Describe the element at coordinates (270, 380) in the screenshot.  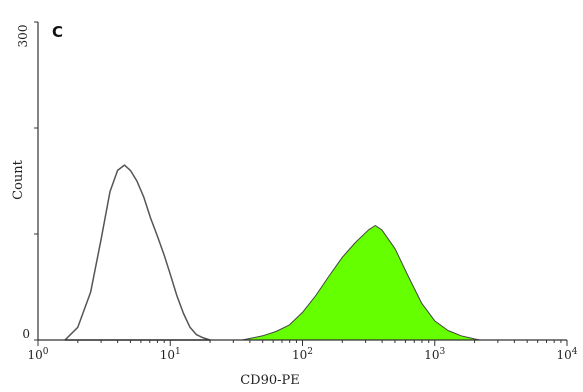
I see `x-axis-title: CD90-PE` at that location.